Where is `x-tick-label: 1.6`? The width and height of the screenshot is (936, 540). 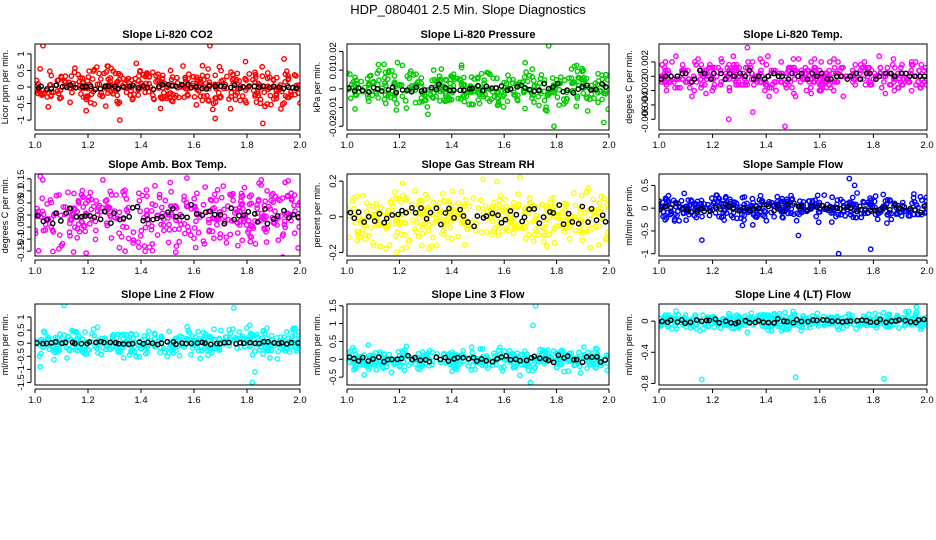 x-tick-label: 1.6 is located at coordinates (819, 400).